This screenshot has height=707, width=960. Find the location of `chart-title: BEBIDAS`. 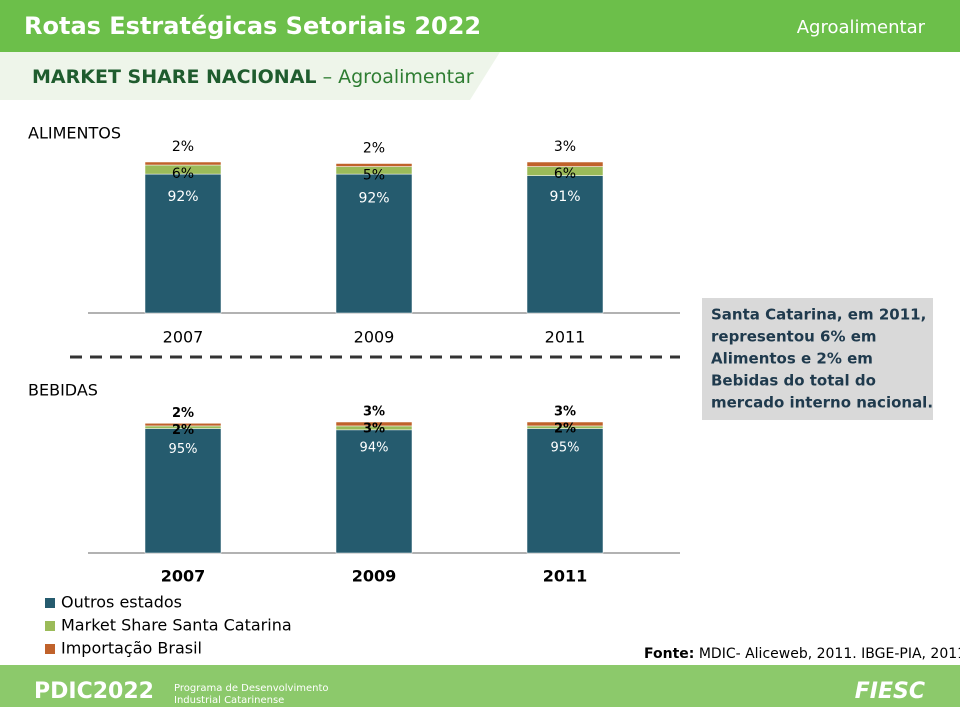

chart-title: BEBIDAS is located at coordinates (63, 390).